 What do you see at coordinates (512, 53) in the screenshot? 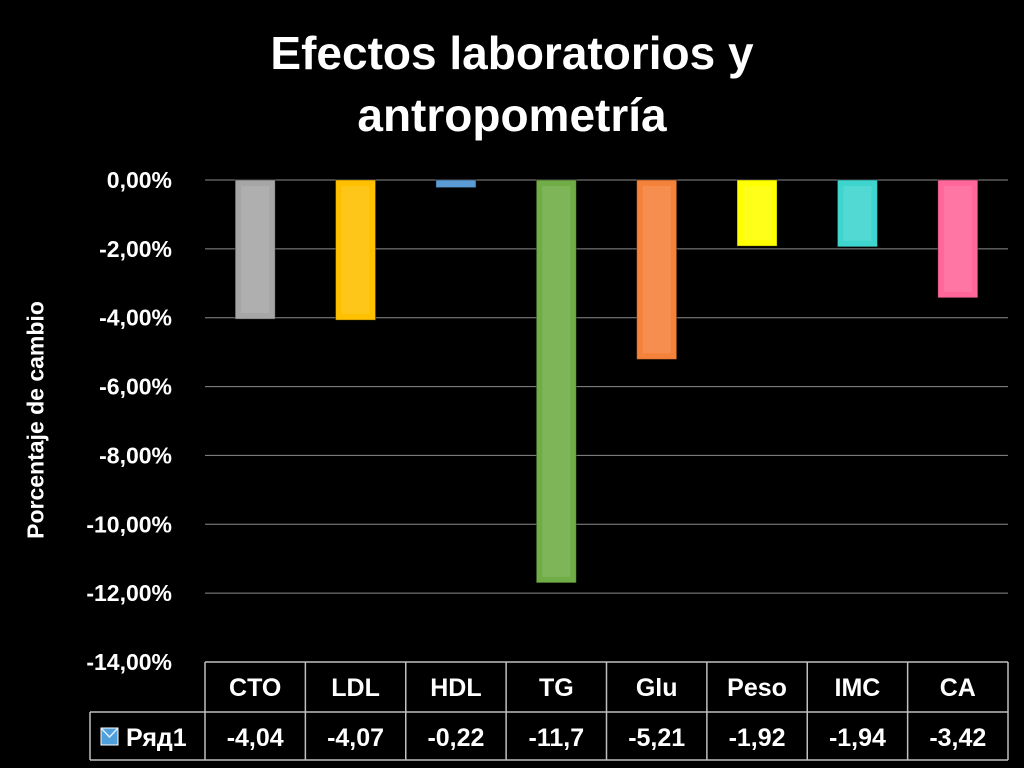
I see `chart-title-line-1: Efectos laboratorios y` at bounding box center [512, 53].